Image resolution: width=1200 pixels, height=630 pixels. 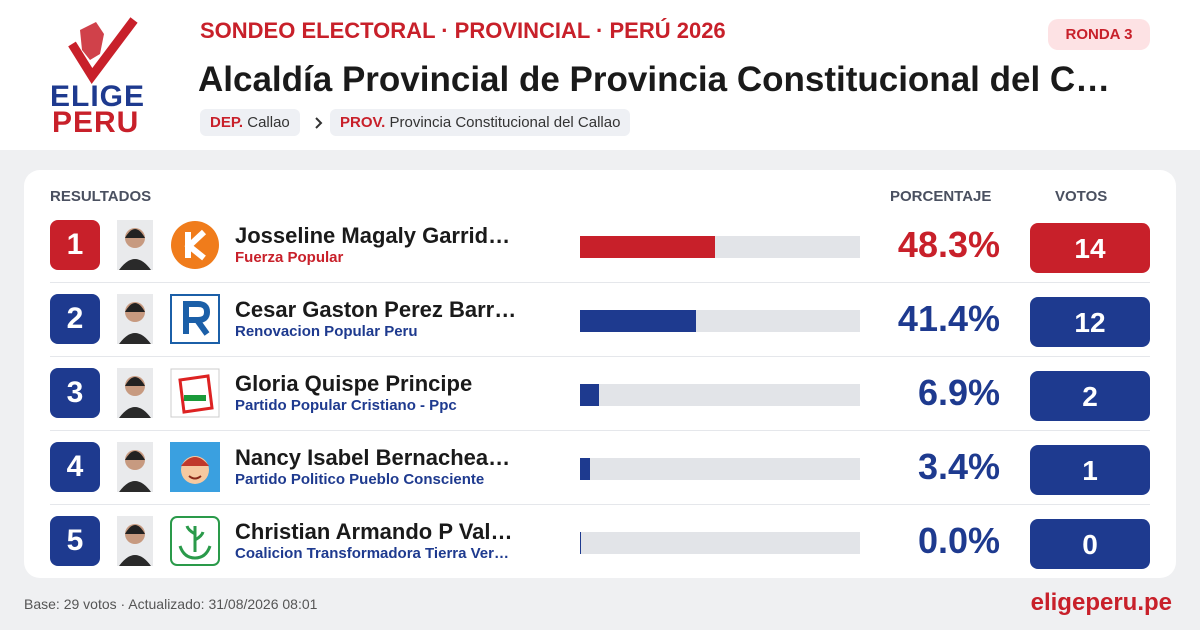 I want to click on crumb-value: Provincia Constitucional del Callao, so click(x=505, y=122).